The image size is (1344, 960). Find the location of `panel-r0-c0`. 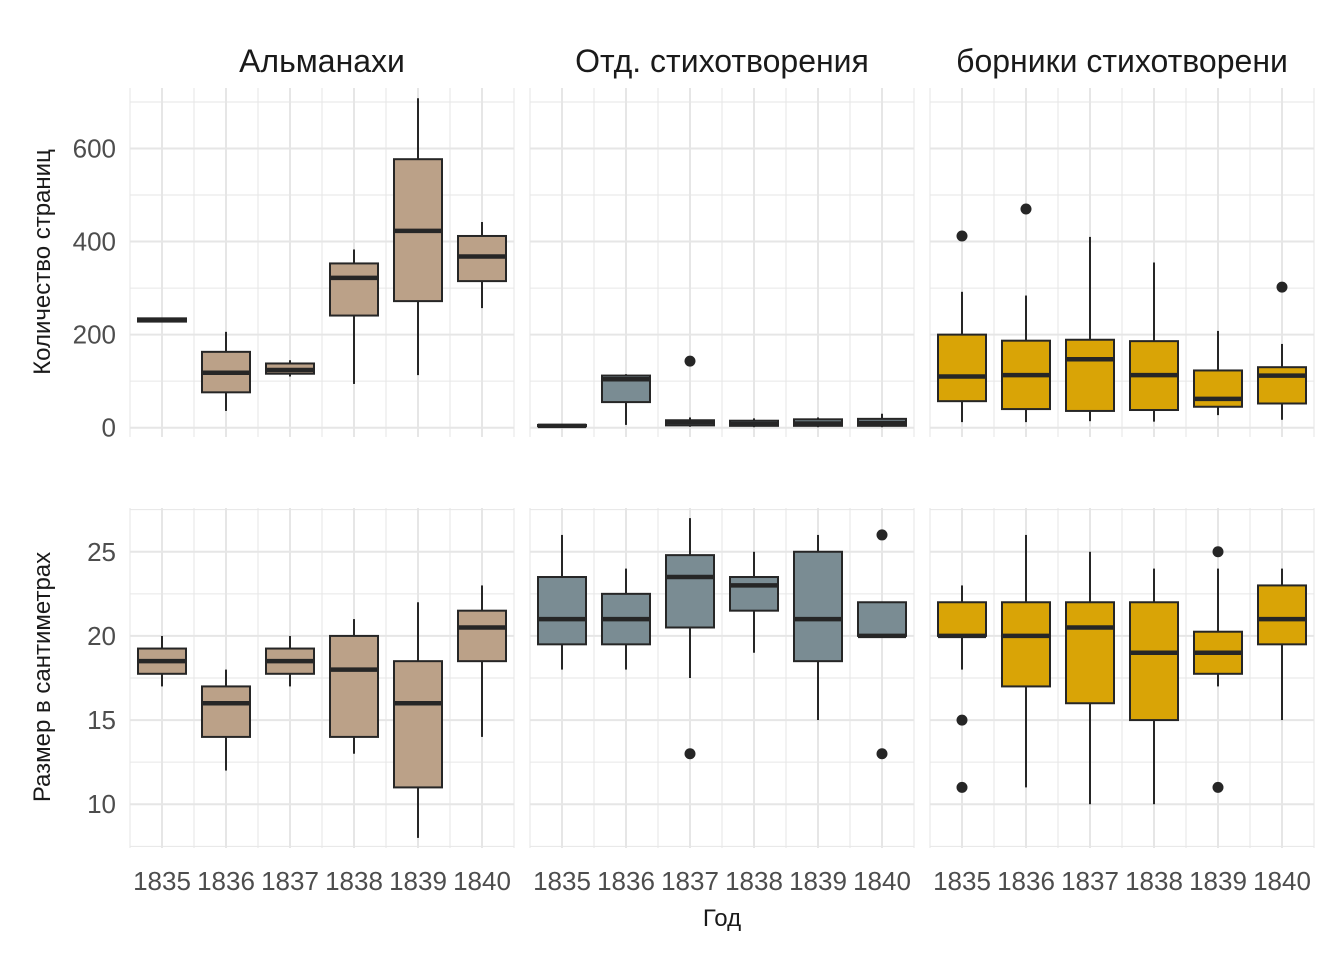

panel-r0-c0 is located at coordinates (322, 262).